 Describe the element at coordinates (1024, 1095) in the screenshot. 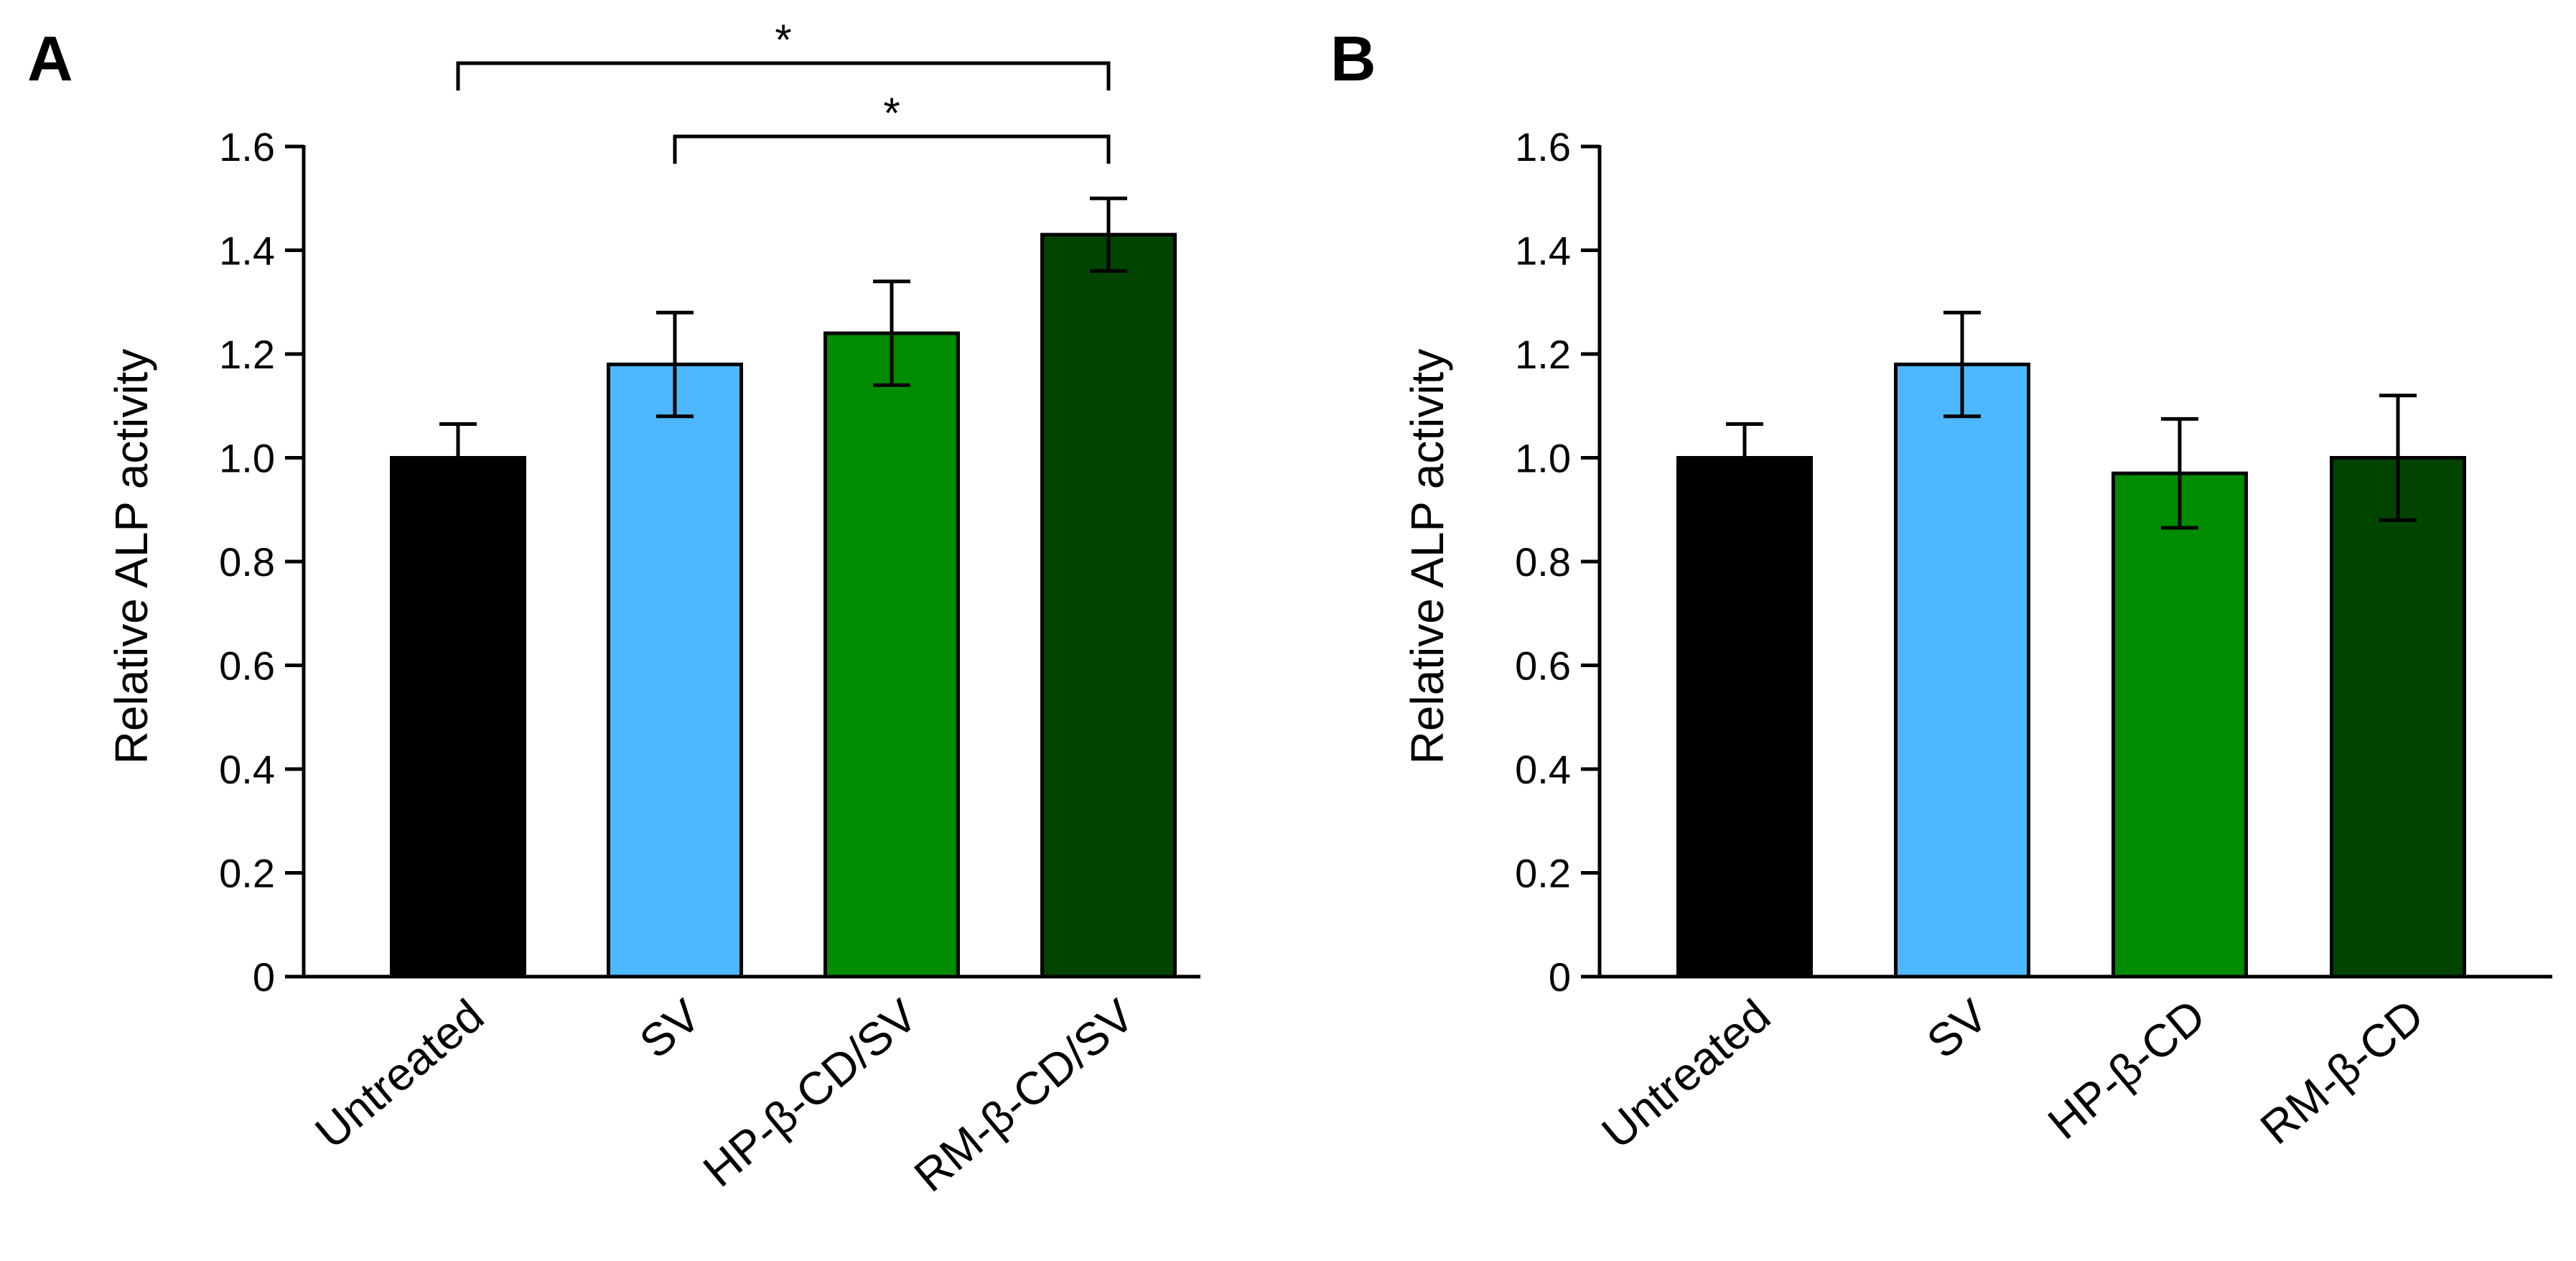

I see `category-label: RM-β-CD/SV` at that location.